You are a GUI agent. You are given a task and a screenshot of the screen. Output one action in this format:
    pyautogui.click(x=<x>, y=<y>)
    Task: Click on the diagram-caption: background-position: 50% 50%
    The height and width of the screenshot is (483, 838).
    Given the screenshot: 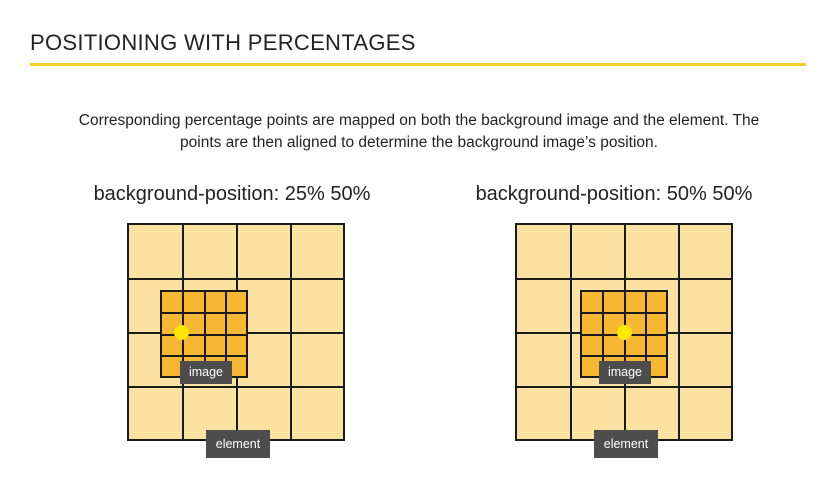 What is the action you would take?
    pyautogui.click(x=614, y=194)
    